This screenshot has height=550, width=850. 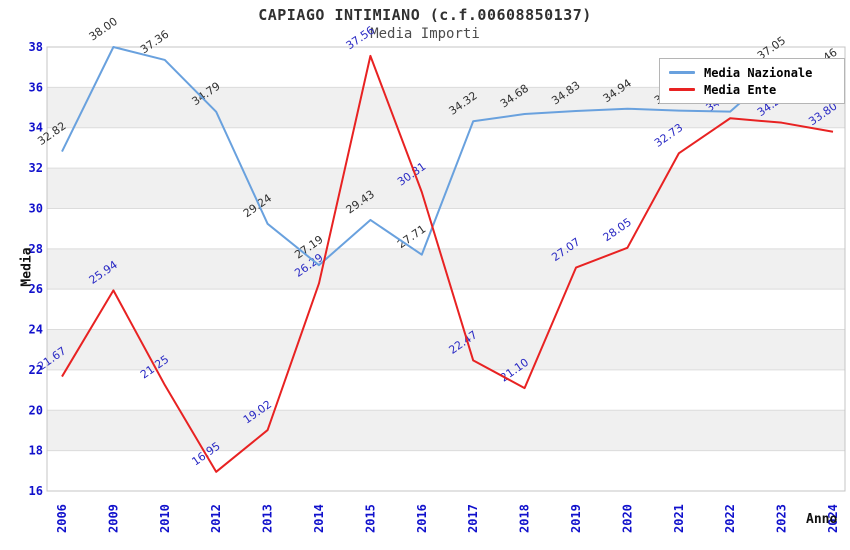 What do you see at coordinates (103, 29) in the screenshot?
I see `point-label: 38.00` at bounding box center [103, 29].